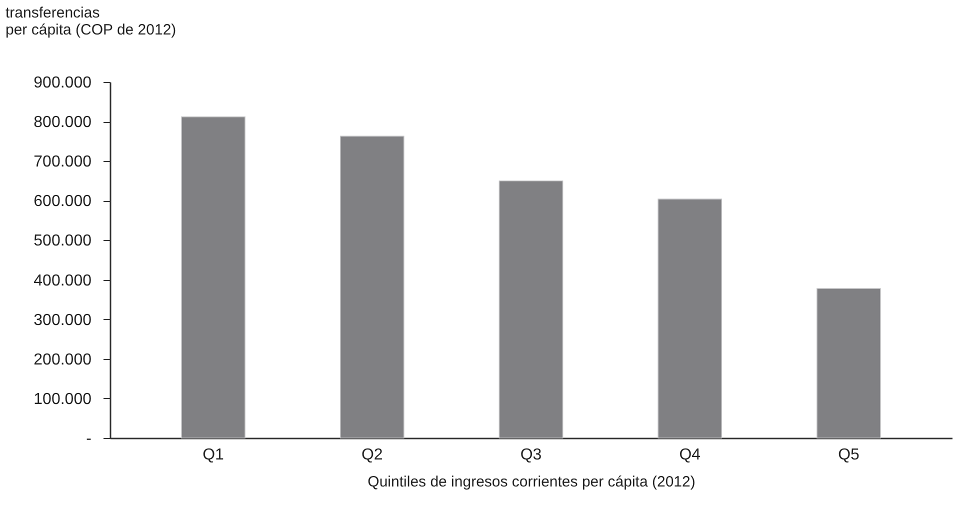 Image resolution: width=966 pixels, height=523 pixels. What do you see at coordinates (63, 162) in the screenshot?
I see `y-tick-label: 700.000` at bounding box center [63, 162].